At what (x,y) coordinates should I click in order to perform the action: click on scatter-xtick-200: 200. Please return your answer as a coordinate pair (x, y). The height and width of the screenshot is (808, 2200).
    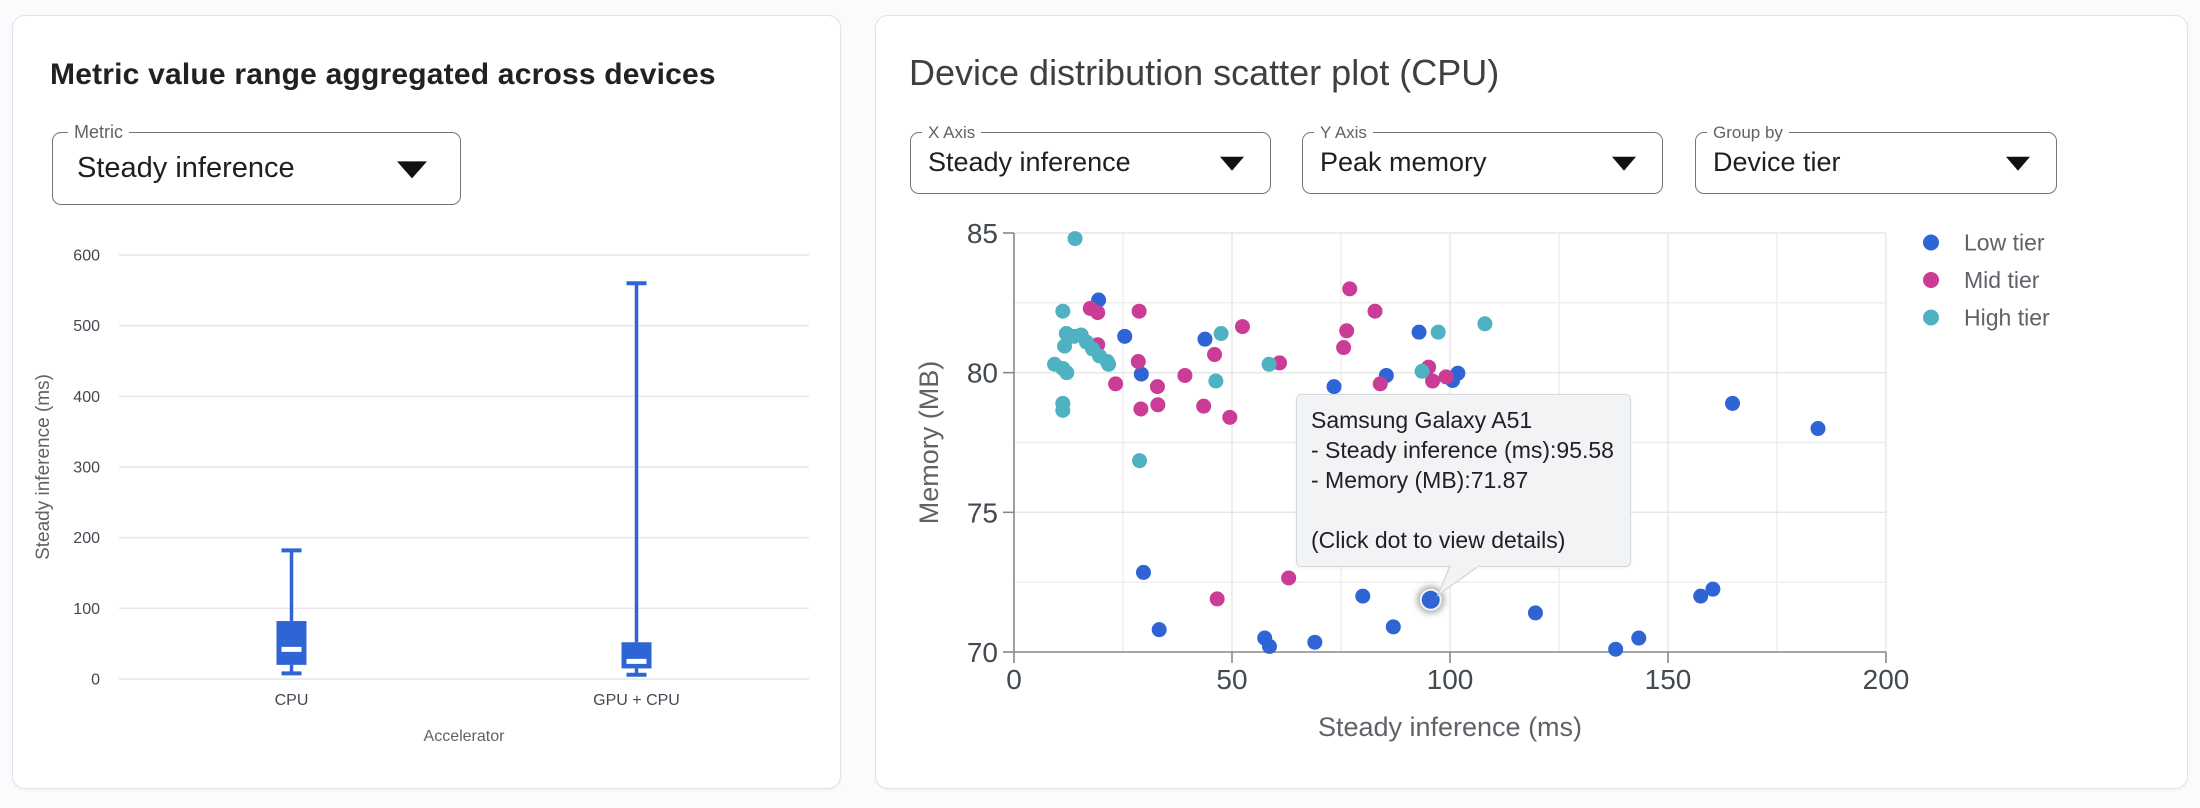
    Looking at the image, I should click on (1886, 679).